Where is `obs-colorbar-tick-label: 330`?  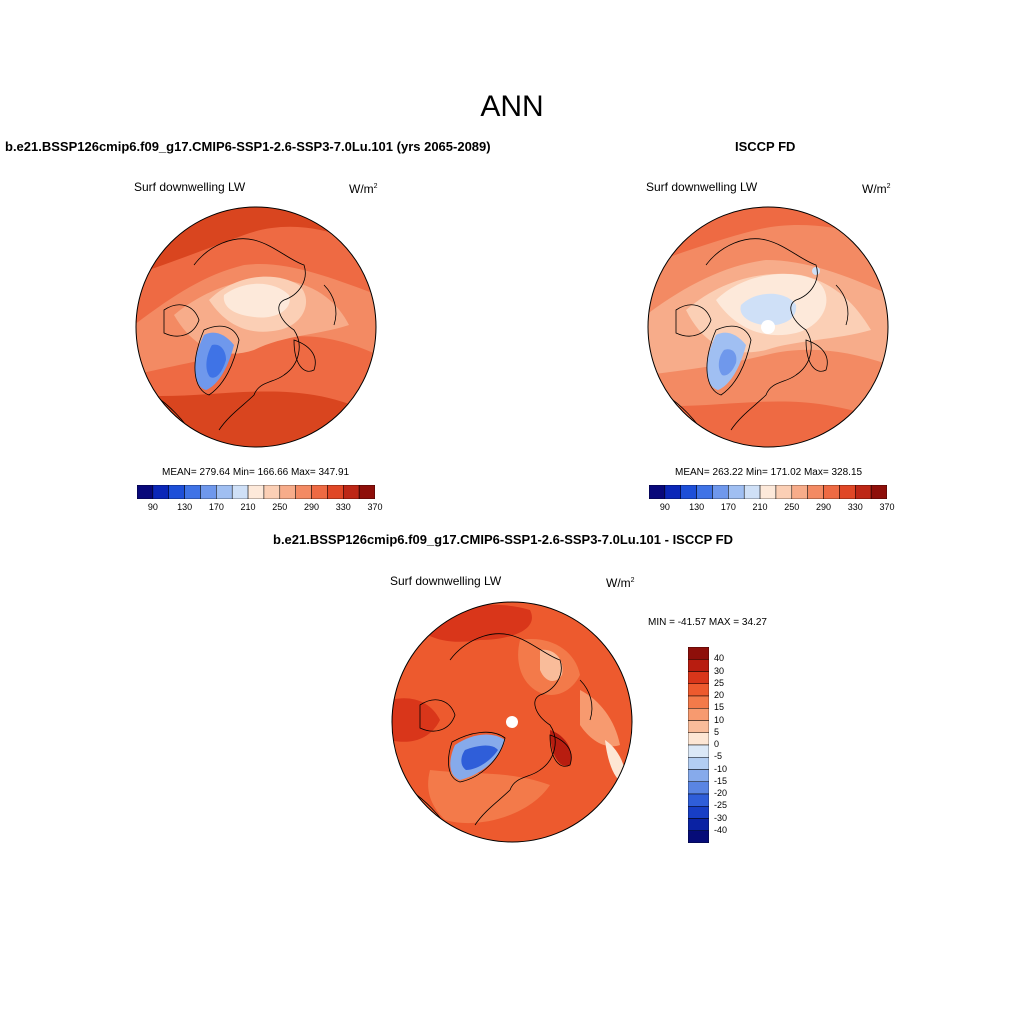 obs-colorbar-tick-label: 330 is located at coordinates (855, 507).